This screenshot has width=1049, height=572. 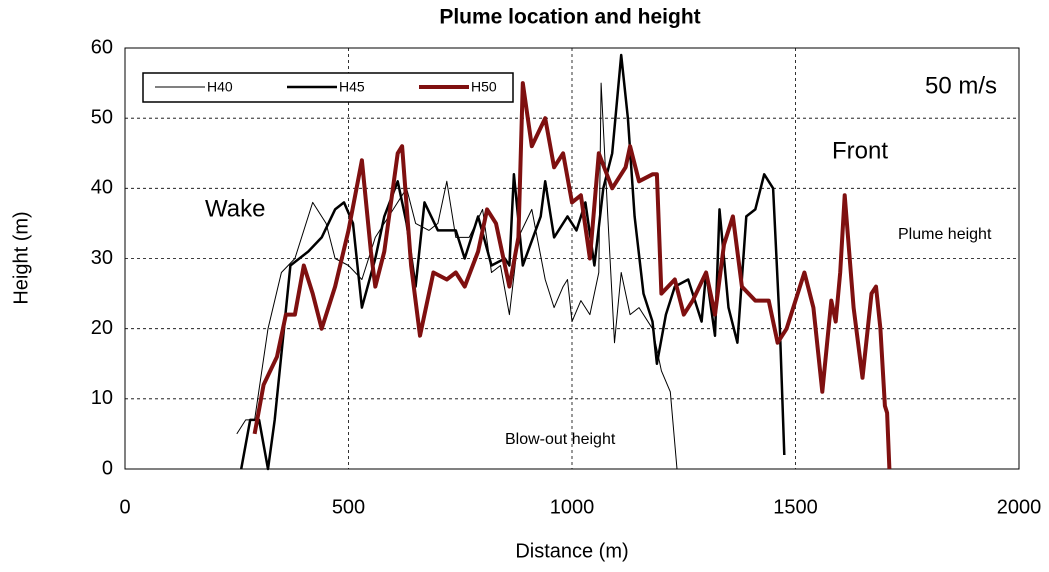 What do you see at coordinates (348, 507) in the screenshot?
I see `x-tick-label: 500` at bounding box center [348, 507].